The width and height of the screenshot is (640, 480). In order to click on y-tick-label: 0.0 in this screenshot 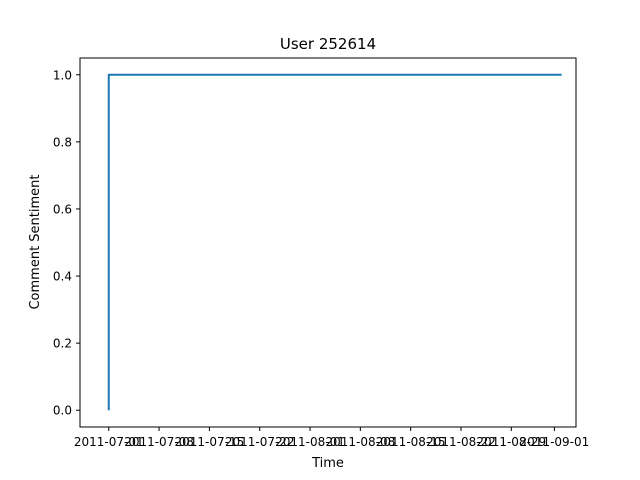, I will do `click(62, 411)`.